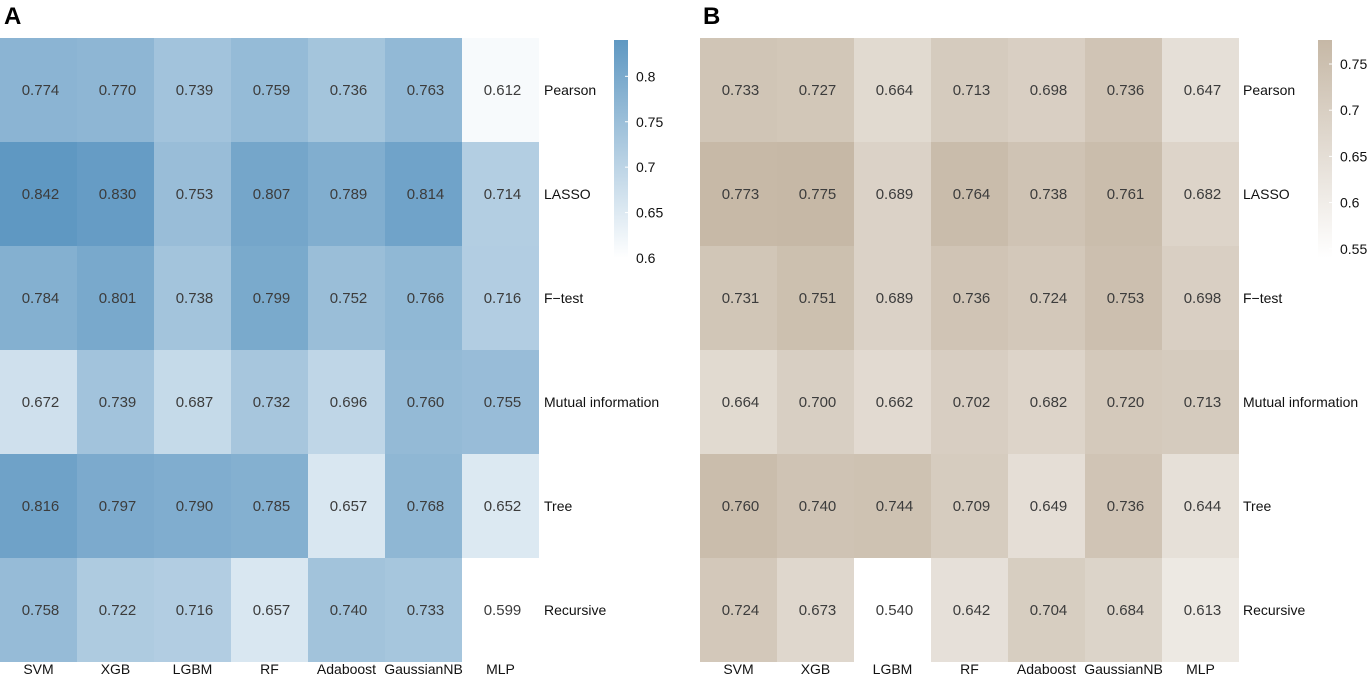  I want to click on heatmap-b-cell-value: 0.709, so click(972, 506).